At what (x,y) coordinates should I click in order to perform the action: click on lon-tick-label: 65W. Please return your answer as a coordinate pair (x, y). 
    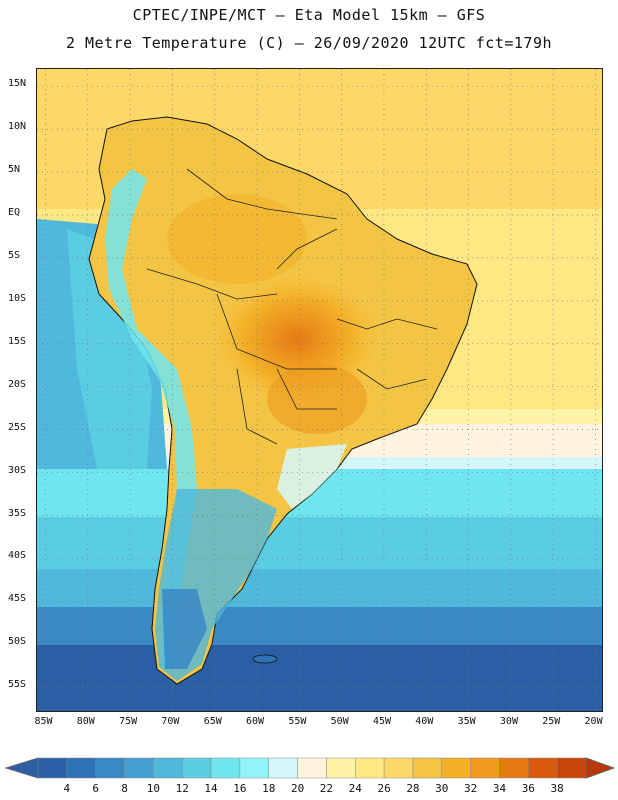
    Looking at the image, I should click on (212, 721).